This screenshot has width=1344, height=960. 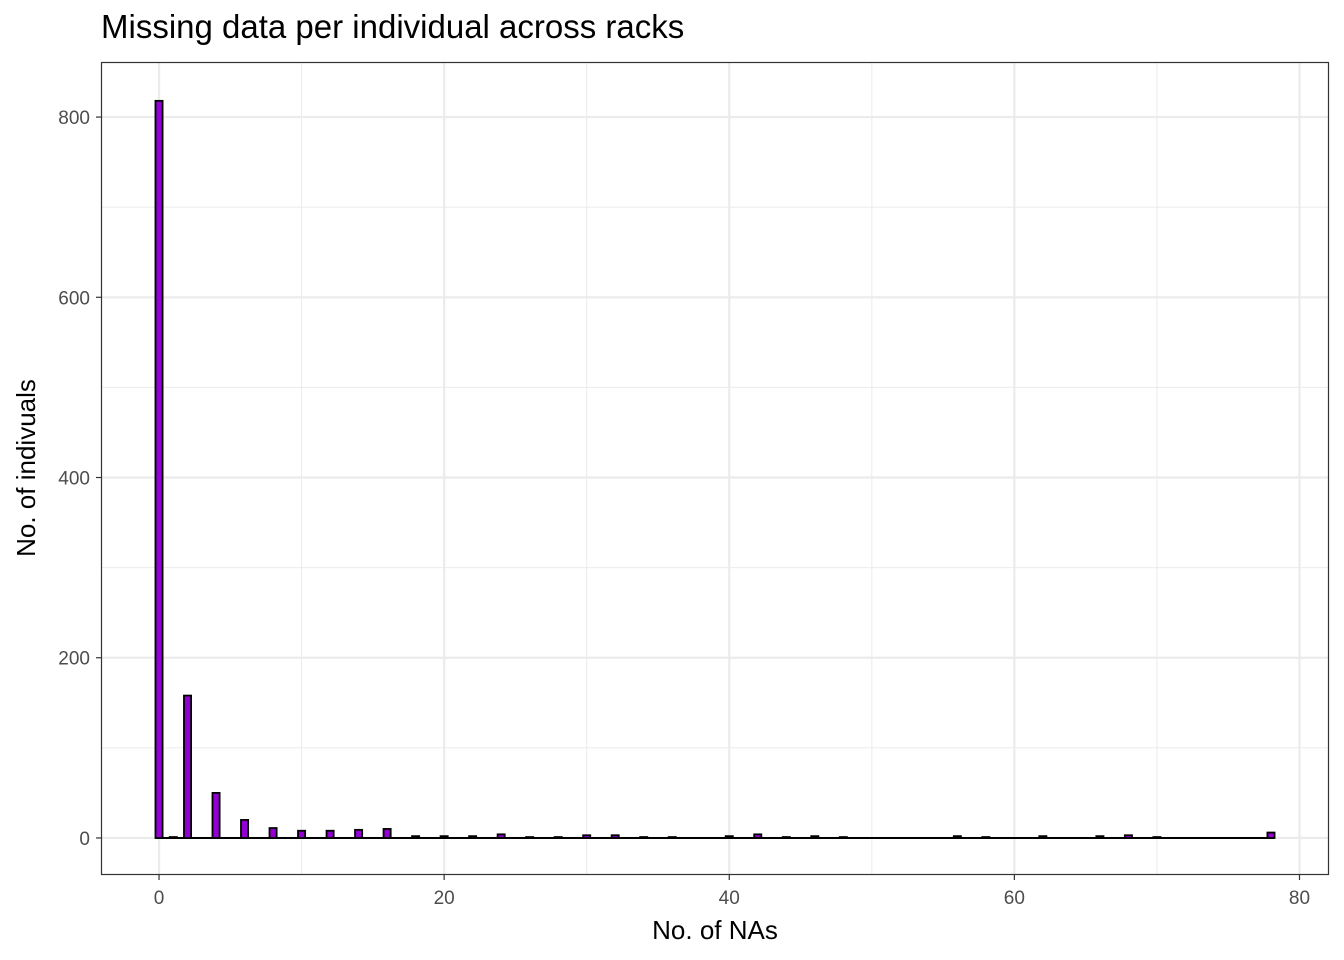 I want to click on y-axis: 0 200 400 600 800, so click(x=80, y=479).